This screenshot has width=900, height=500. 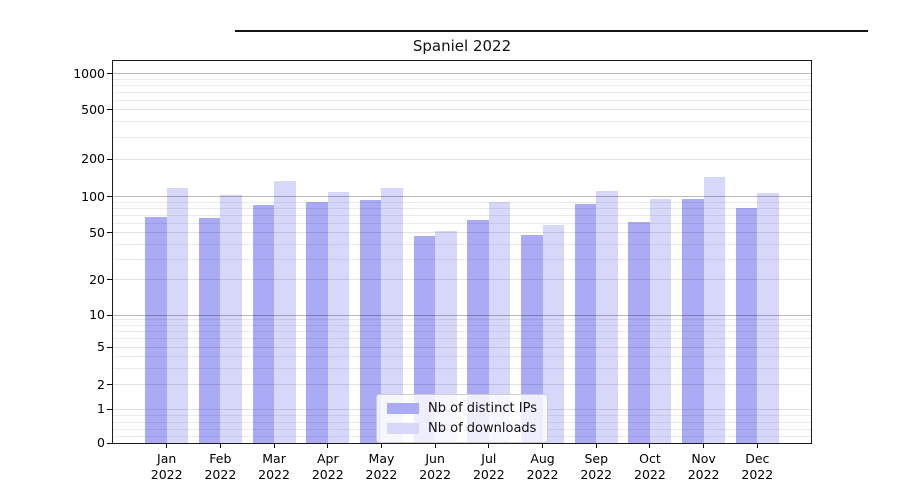 I want to click on legend-label-downloads: Nb of downloads, so click(x=482, y=428).